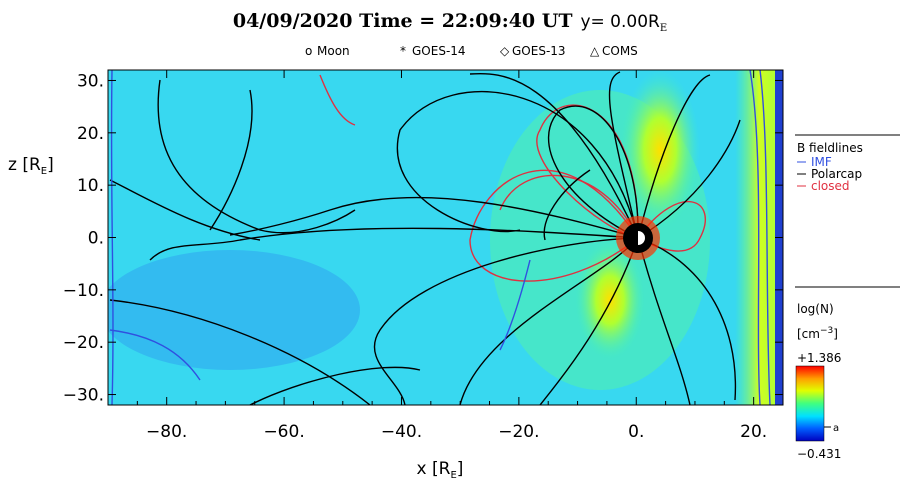 This screenshot has height=485, width=900. Describe the element at coordinates (308, 51) in the screenshot. I see `marker-symbol: o` at that location.